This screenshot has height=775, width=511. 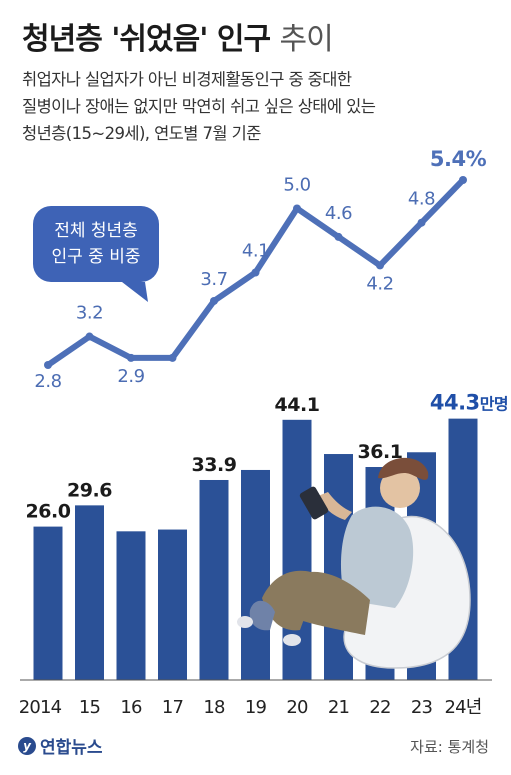 I want to click on x-tick-label-1: 15, so click(x=89, y=707).